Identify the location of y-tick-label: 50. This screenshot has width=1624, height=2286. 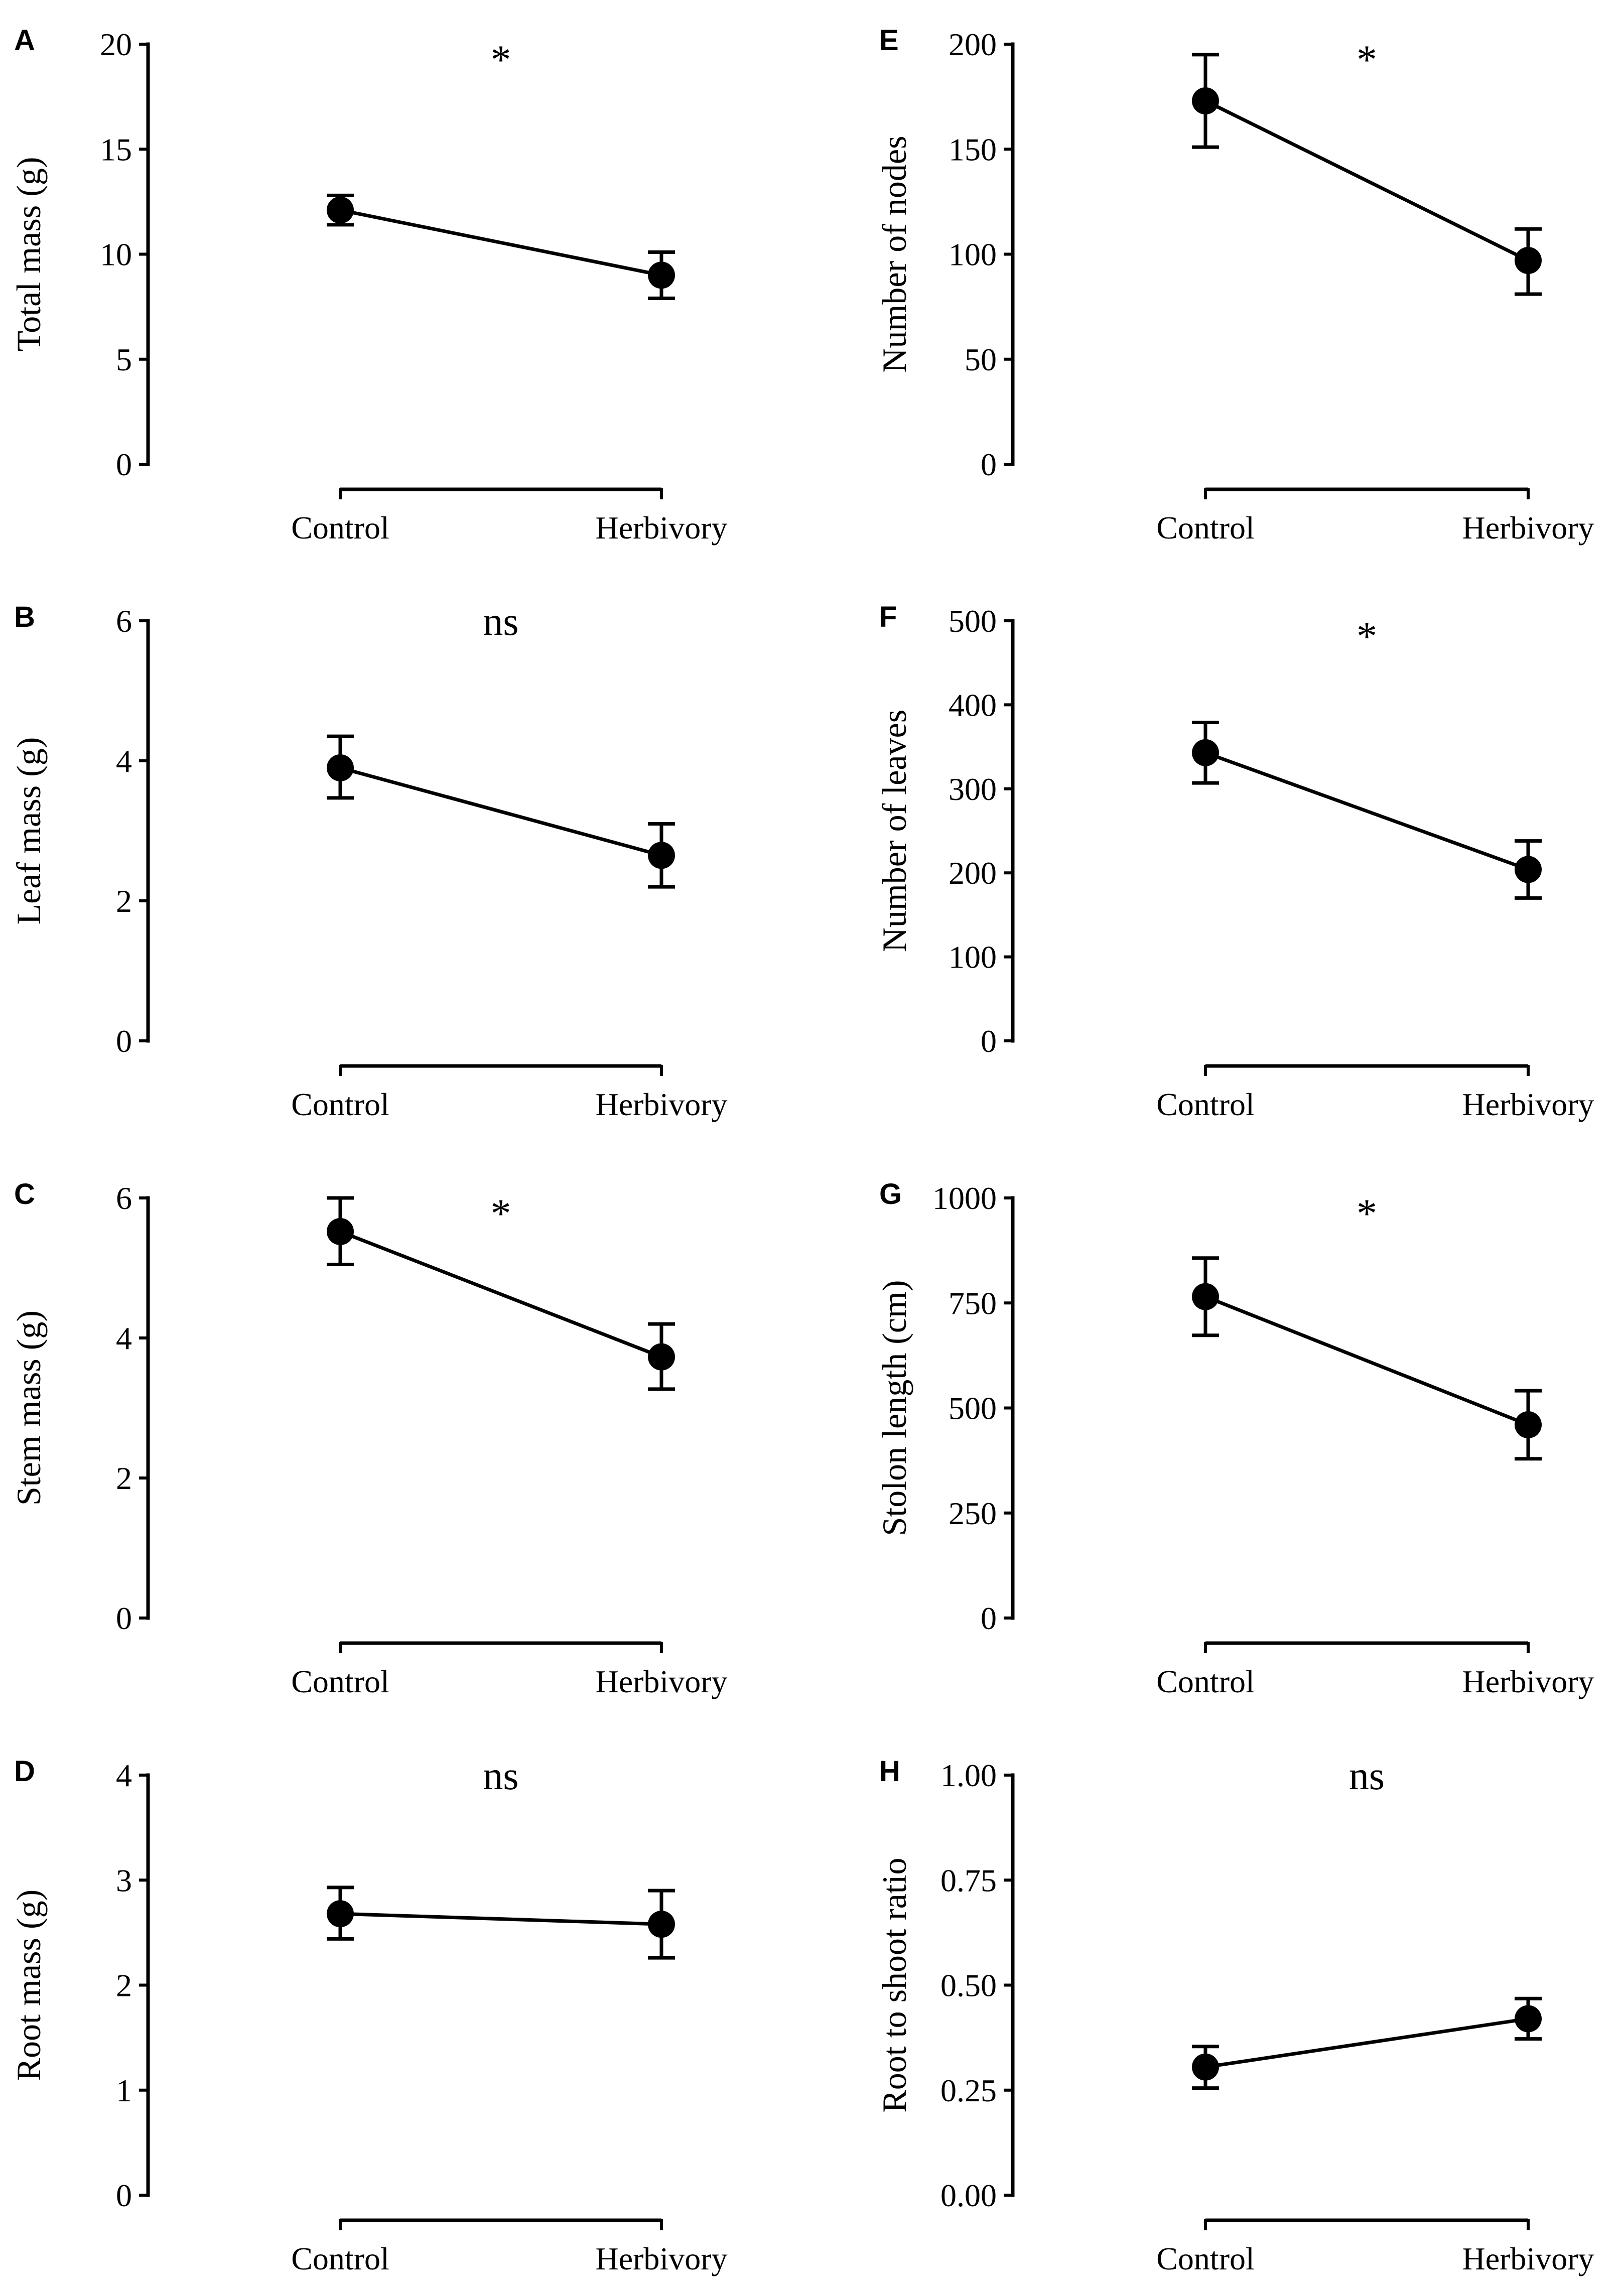
(981, 359).